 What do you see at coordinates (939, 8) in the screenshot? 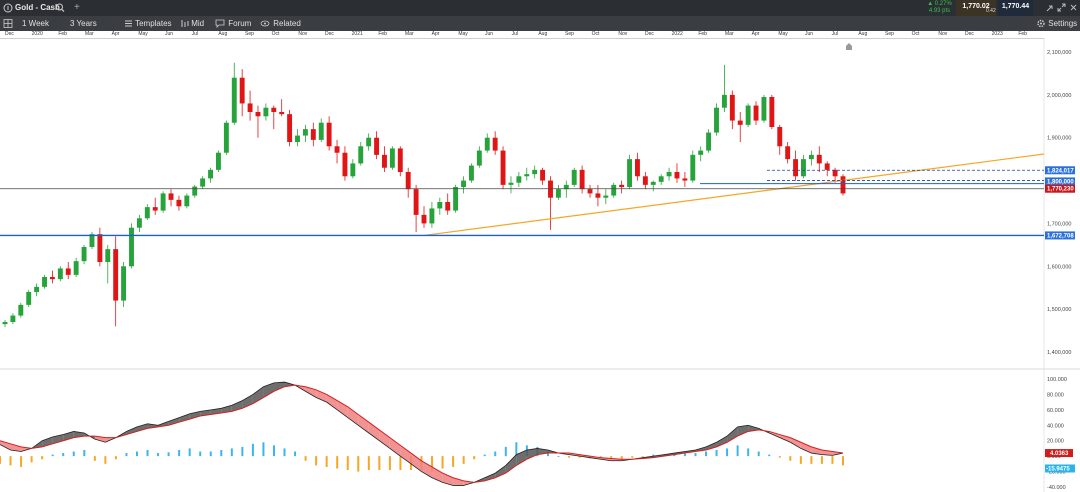
I see `change-indicator: ▲ 0.27% 4.93 pts` at bounding box center [939, 8].